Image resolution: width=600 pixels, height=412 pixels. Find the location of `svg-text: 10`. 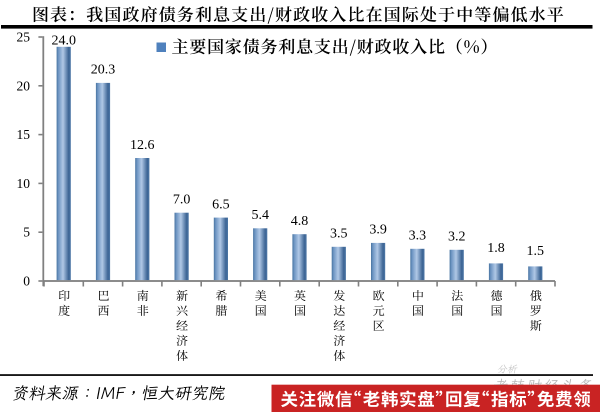

svg-text: 10 is located at coordinates (24, 183).